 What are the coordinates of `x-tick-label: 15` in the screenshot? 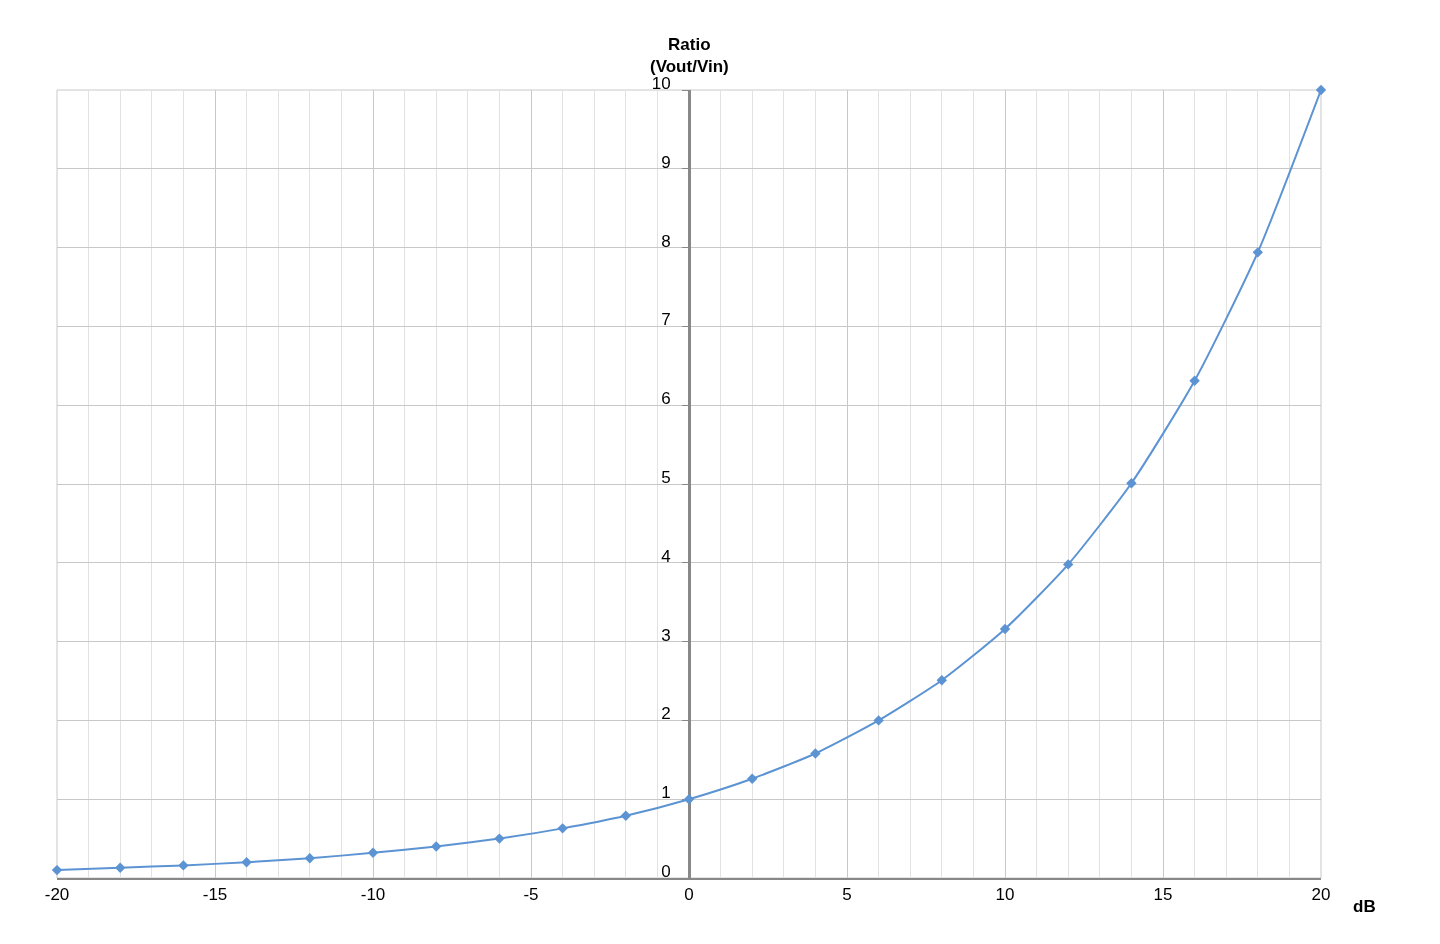 It's located at (1163, 895).